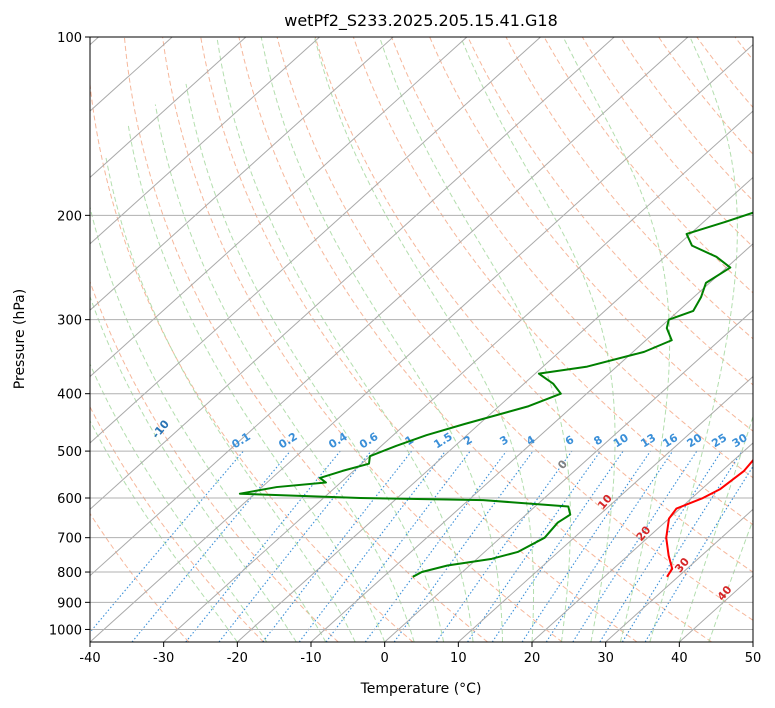 This screenshot has width=775, height=708. What do you see at coordinates (458, 658) in the screenshot?
I see `x-tick-label: 10` at bounding box center [458, 658].